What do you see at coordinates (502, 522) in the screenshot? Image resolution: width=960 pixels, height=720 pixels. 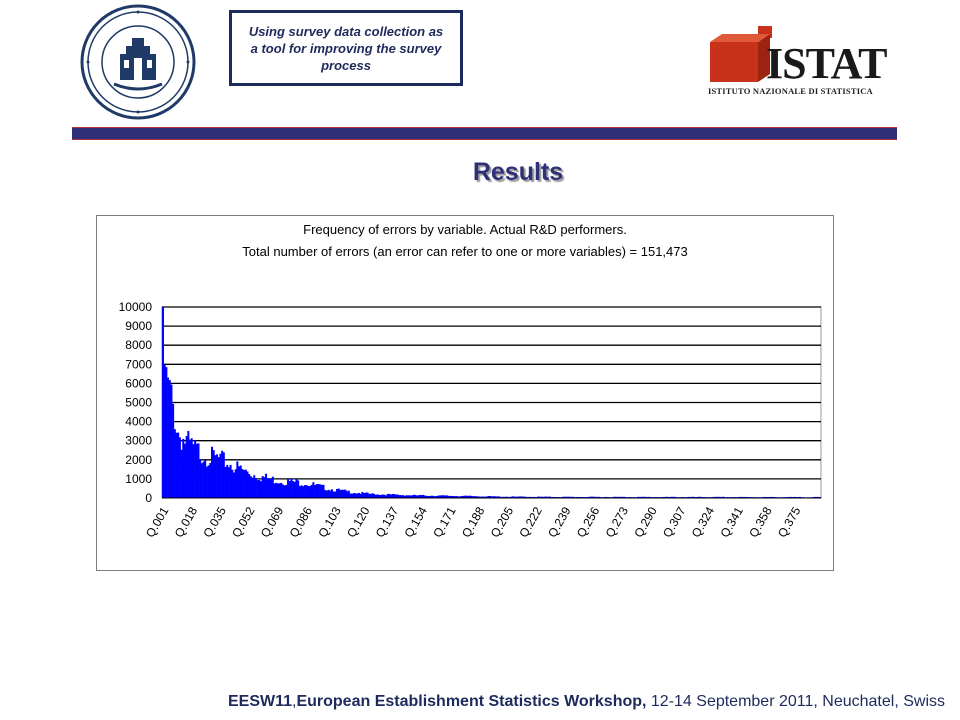 I see `x-tick-label: Q.205` at bounding box center [502, 522].